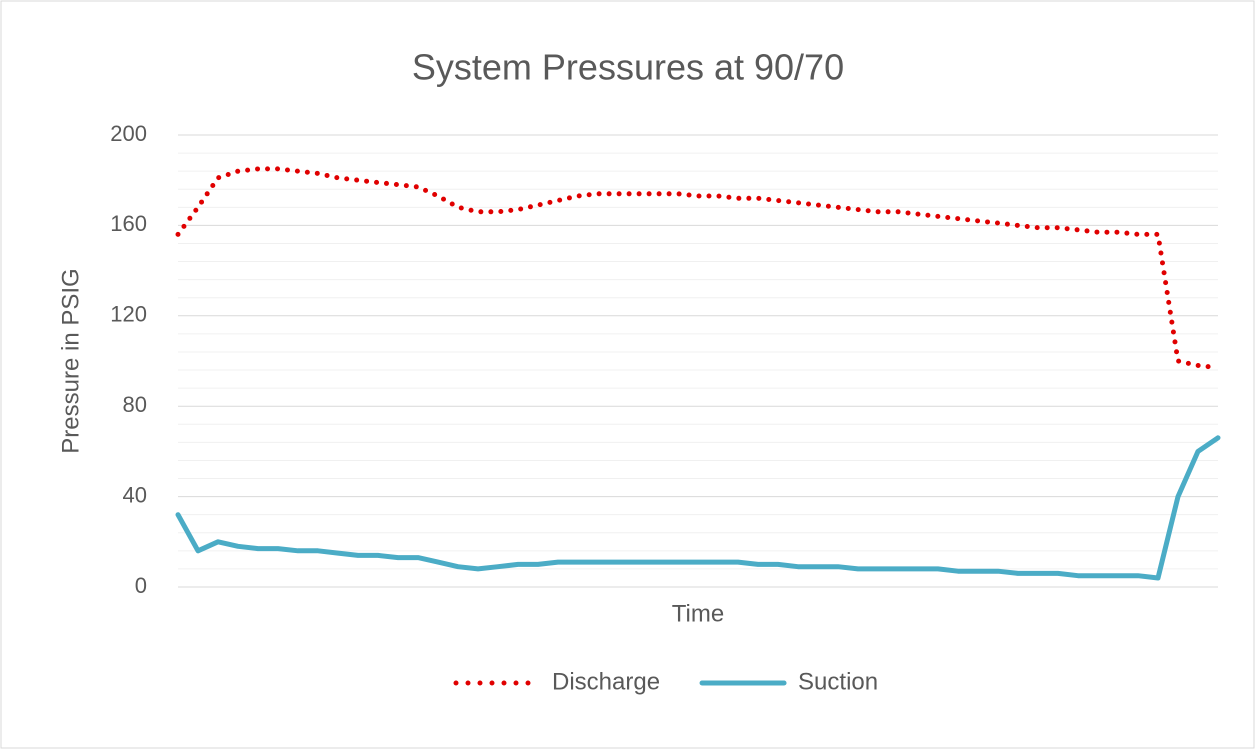  I want to click on chart-title: System Pressures at 90/70, so click(628, 67).